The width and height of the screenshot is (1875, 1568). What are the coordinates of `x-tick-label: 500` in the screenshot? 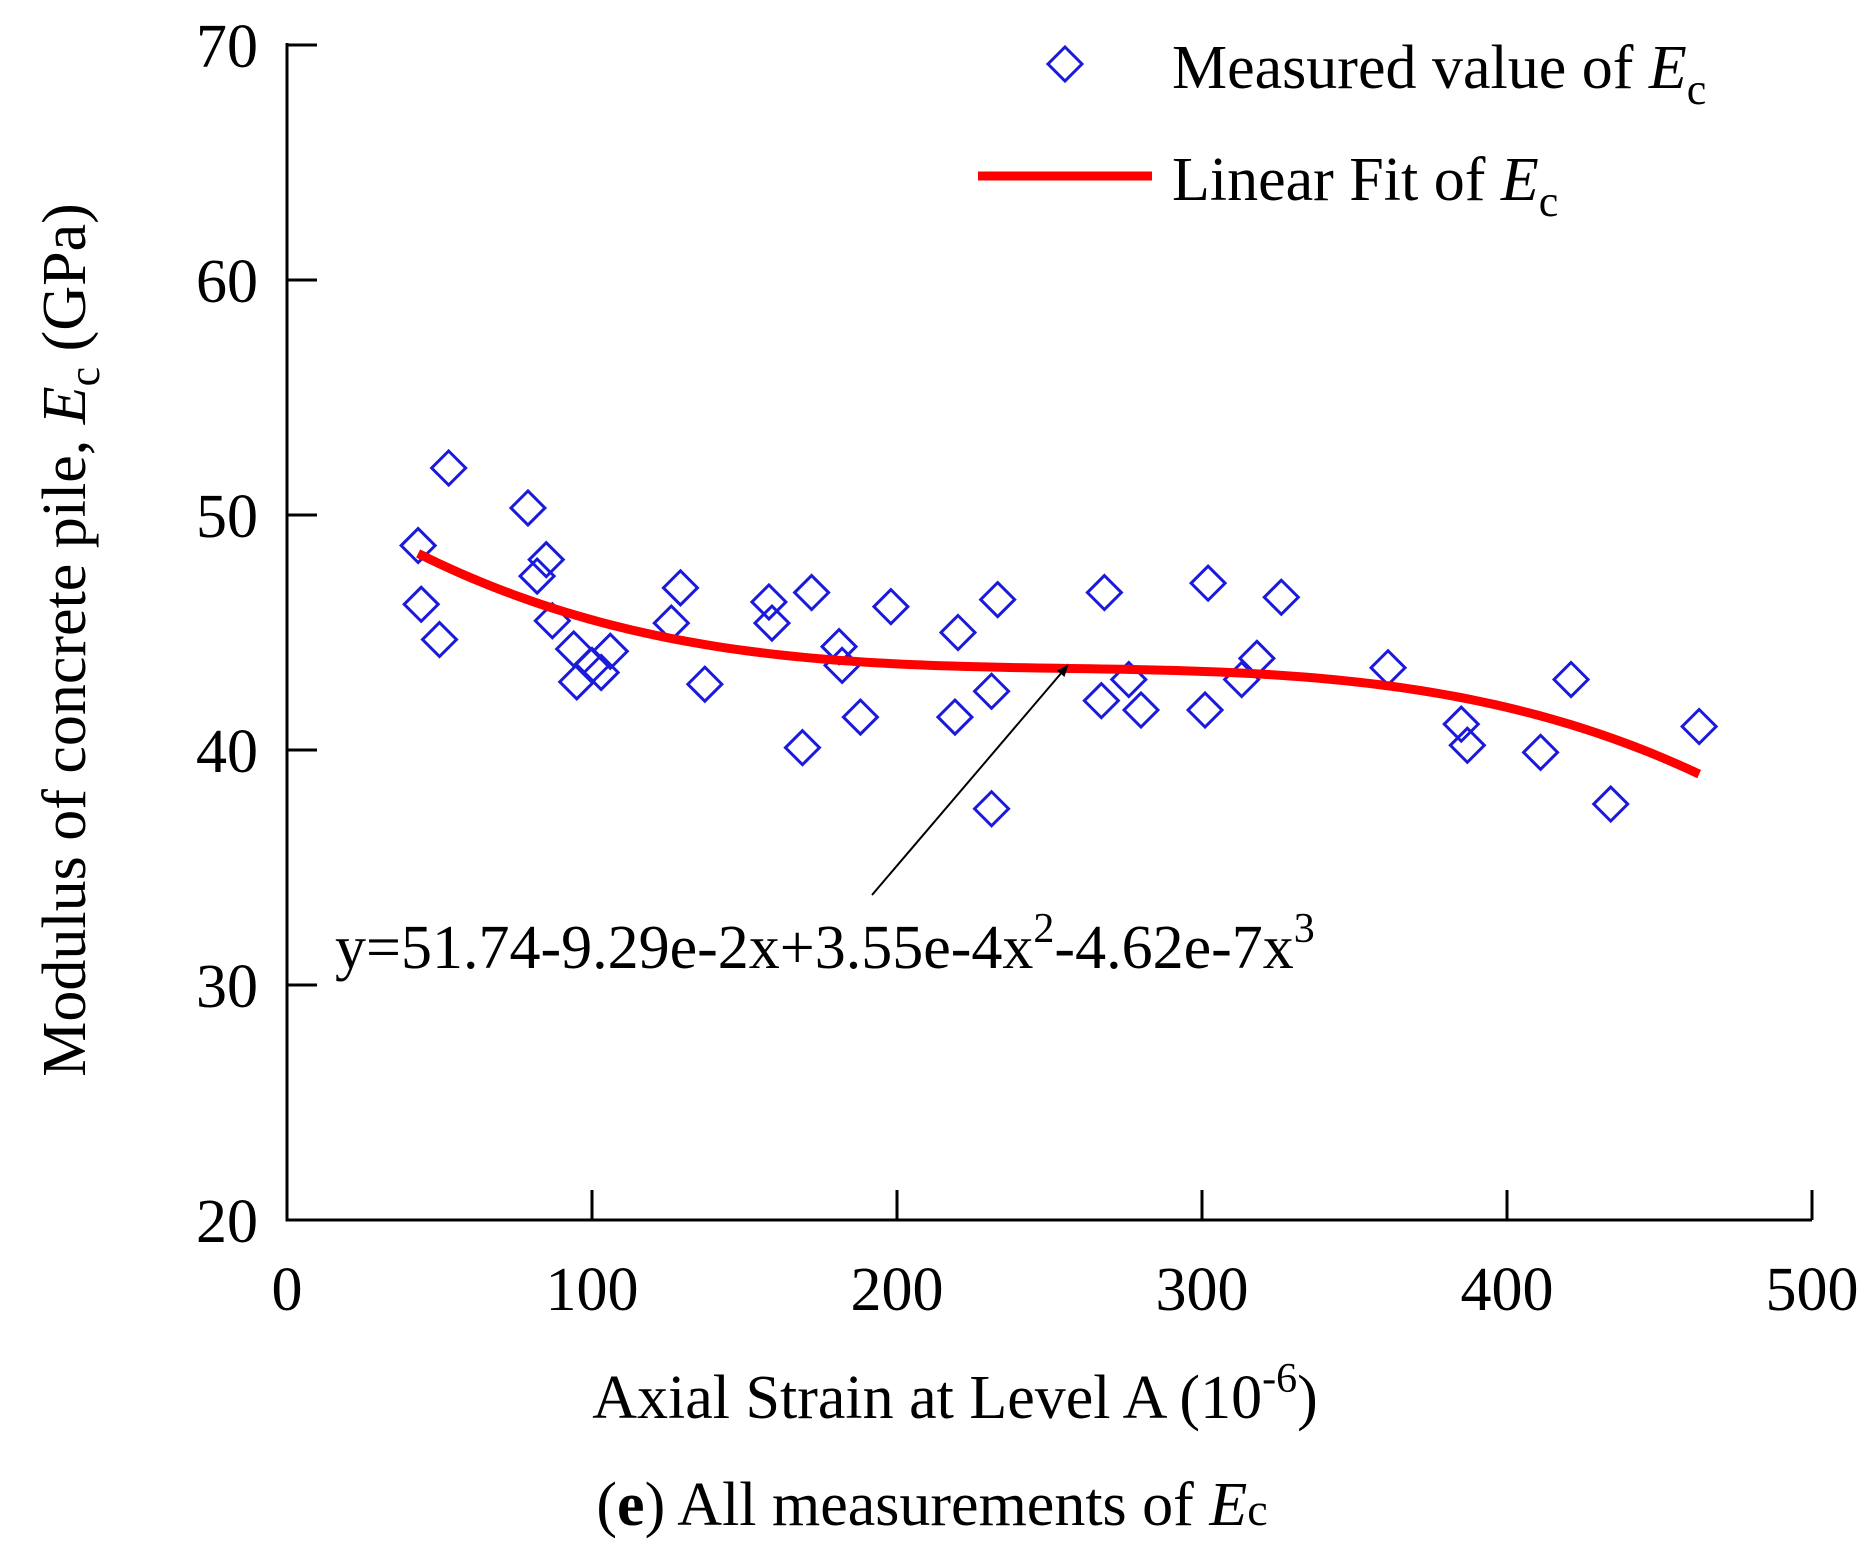 It's located at (1812, 1290).